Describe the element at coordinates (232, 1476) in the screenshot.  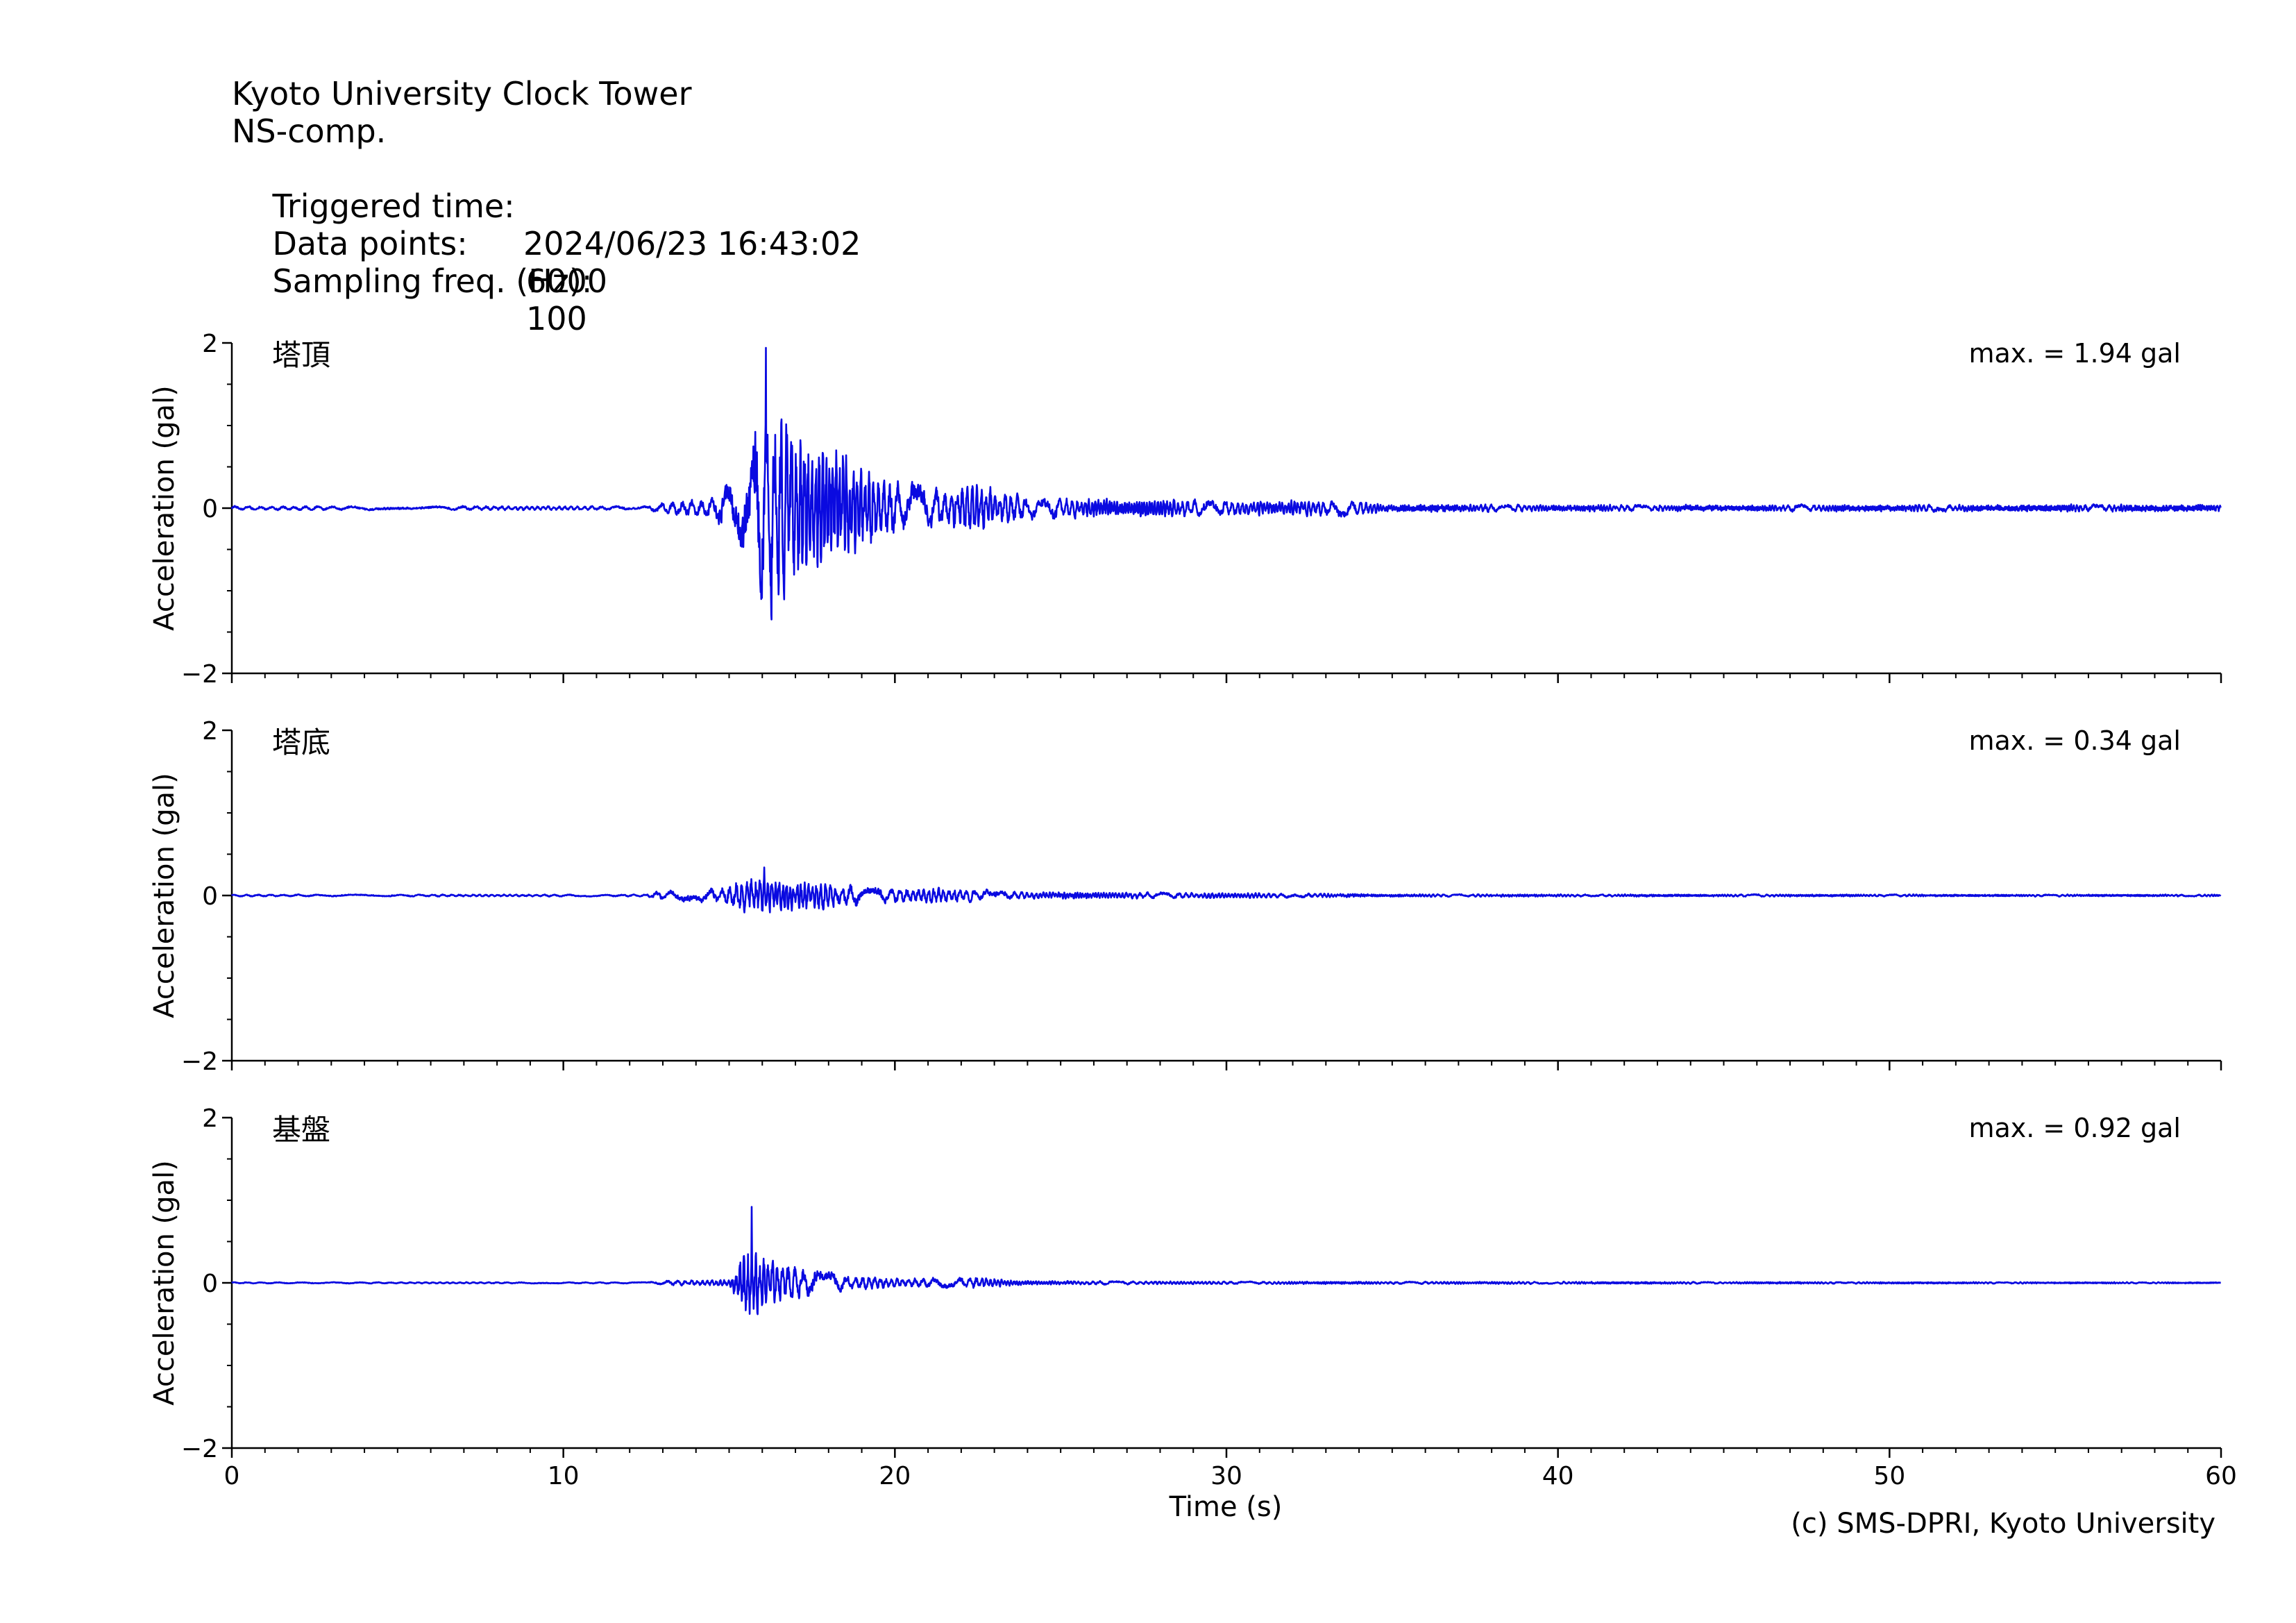
I see `x-tick-label: 0` at that location.